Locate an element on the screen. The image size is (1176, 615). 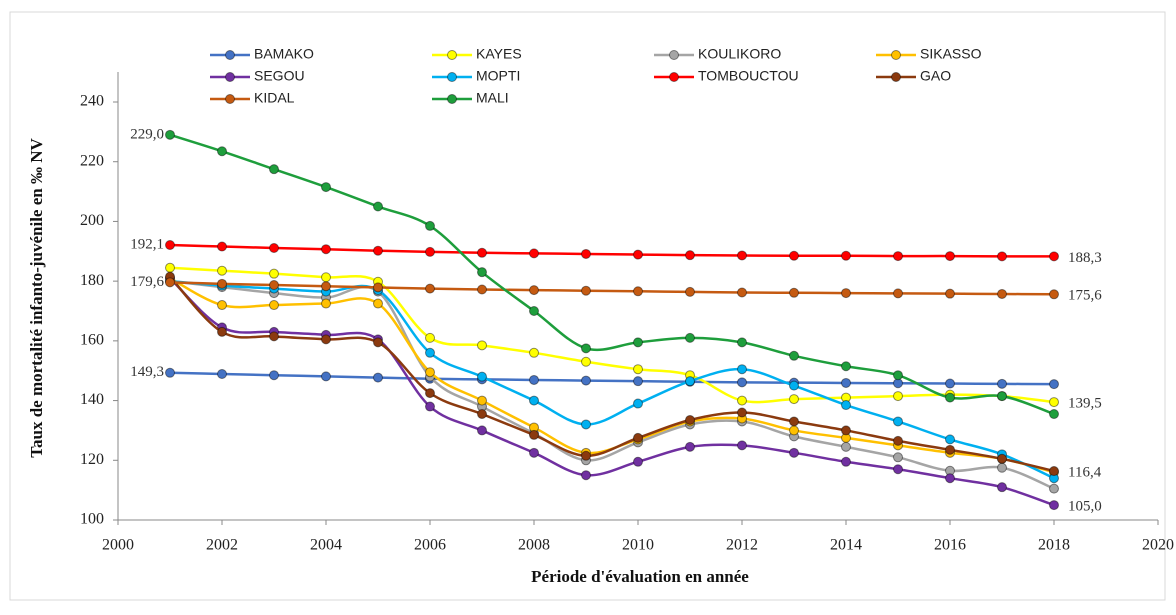
data-label: 175,6 is located at coordinates (1085, 296).